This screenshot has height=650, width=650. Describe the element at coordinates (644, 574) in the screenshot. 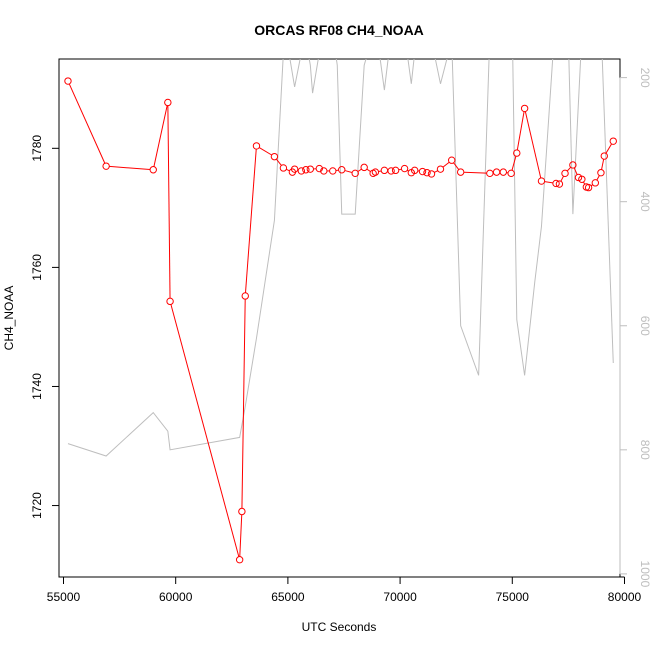

I see `right-tick-label: 1000` at that location.